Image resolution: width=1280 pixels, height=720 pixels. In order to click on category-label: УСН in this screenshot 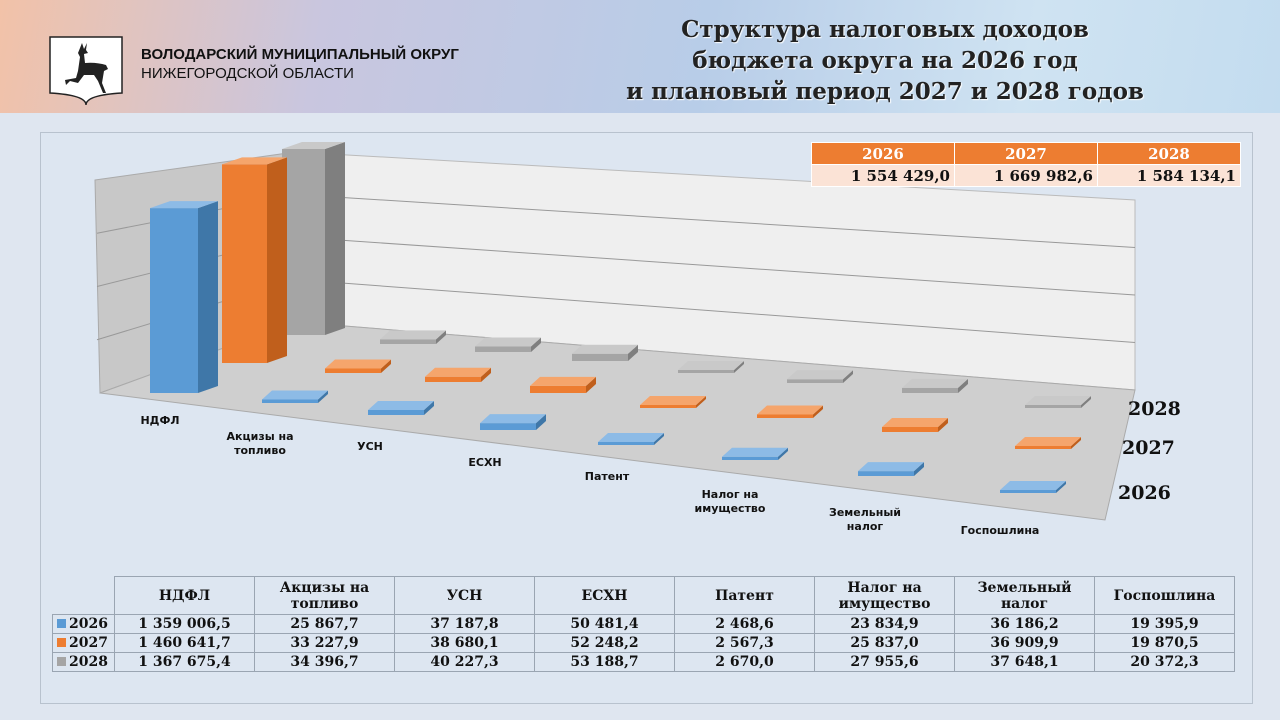, I will do `click(370, 446)`.